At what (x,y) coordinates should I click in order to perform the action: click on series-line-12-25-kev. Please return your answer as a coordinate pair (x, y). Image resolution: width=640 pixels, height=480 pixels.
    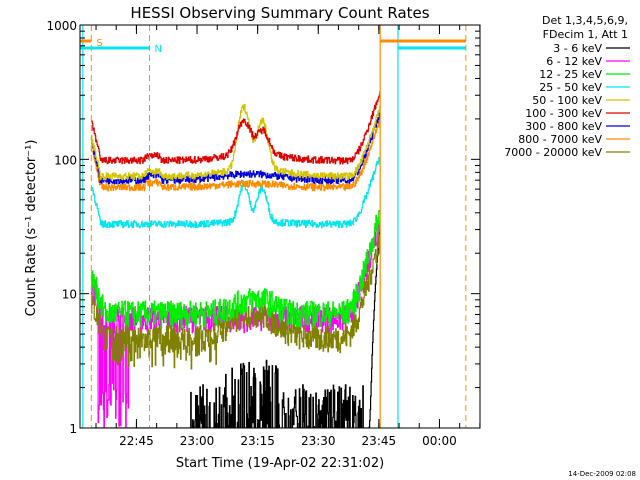
    Looking at the image, I should click on (236, 269).